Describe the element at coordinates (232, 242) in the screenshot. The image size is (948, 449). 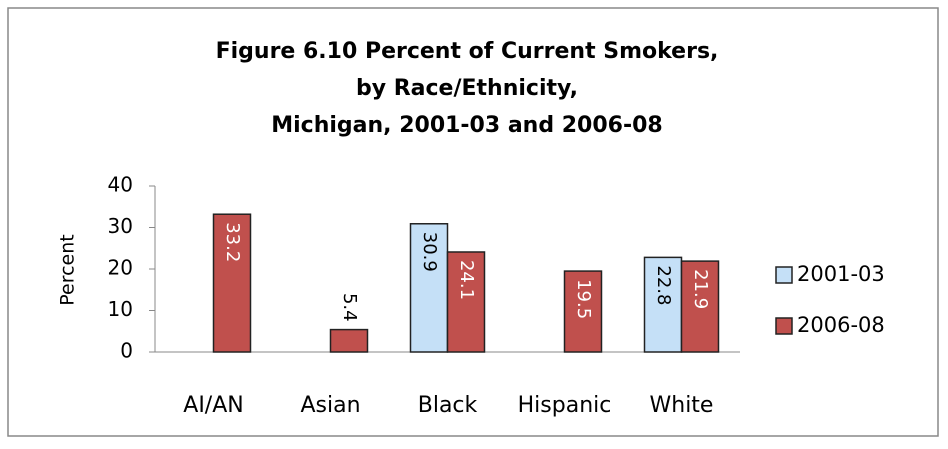
I see `value-label: 33.2` at that location.